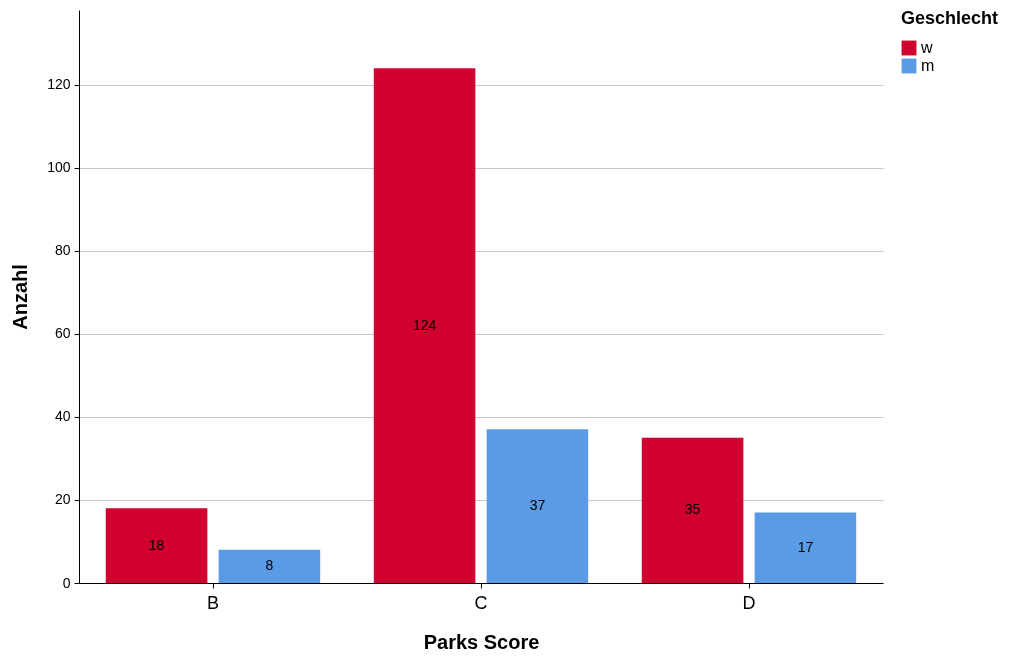 The width and height of the screenshot is (1032, 666). I want to click on data-label: 124, so click(424, 324).